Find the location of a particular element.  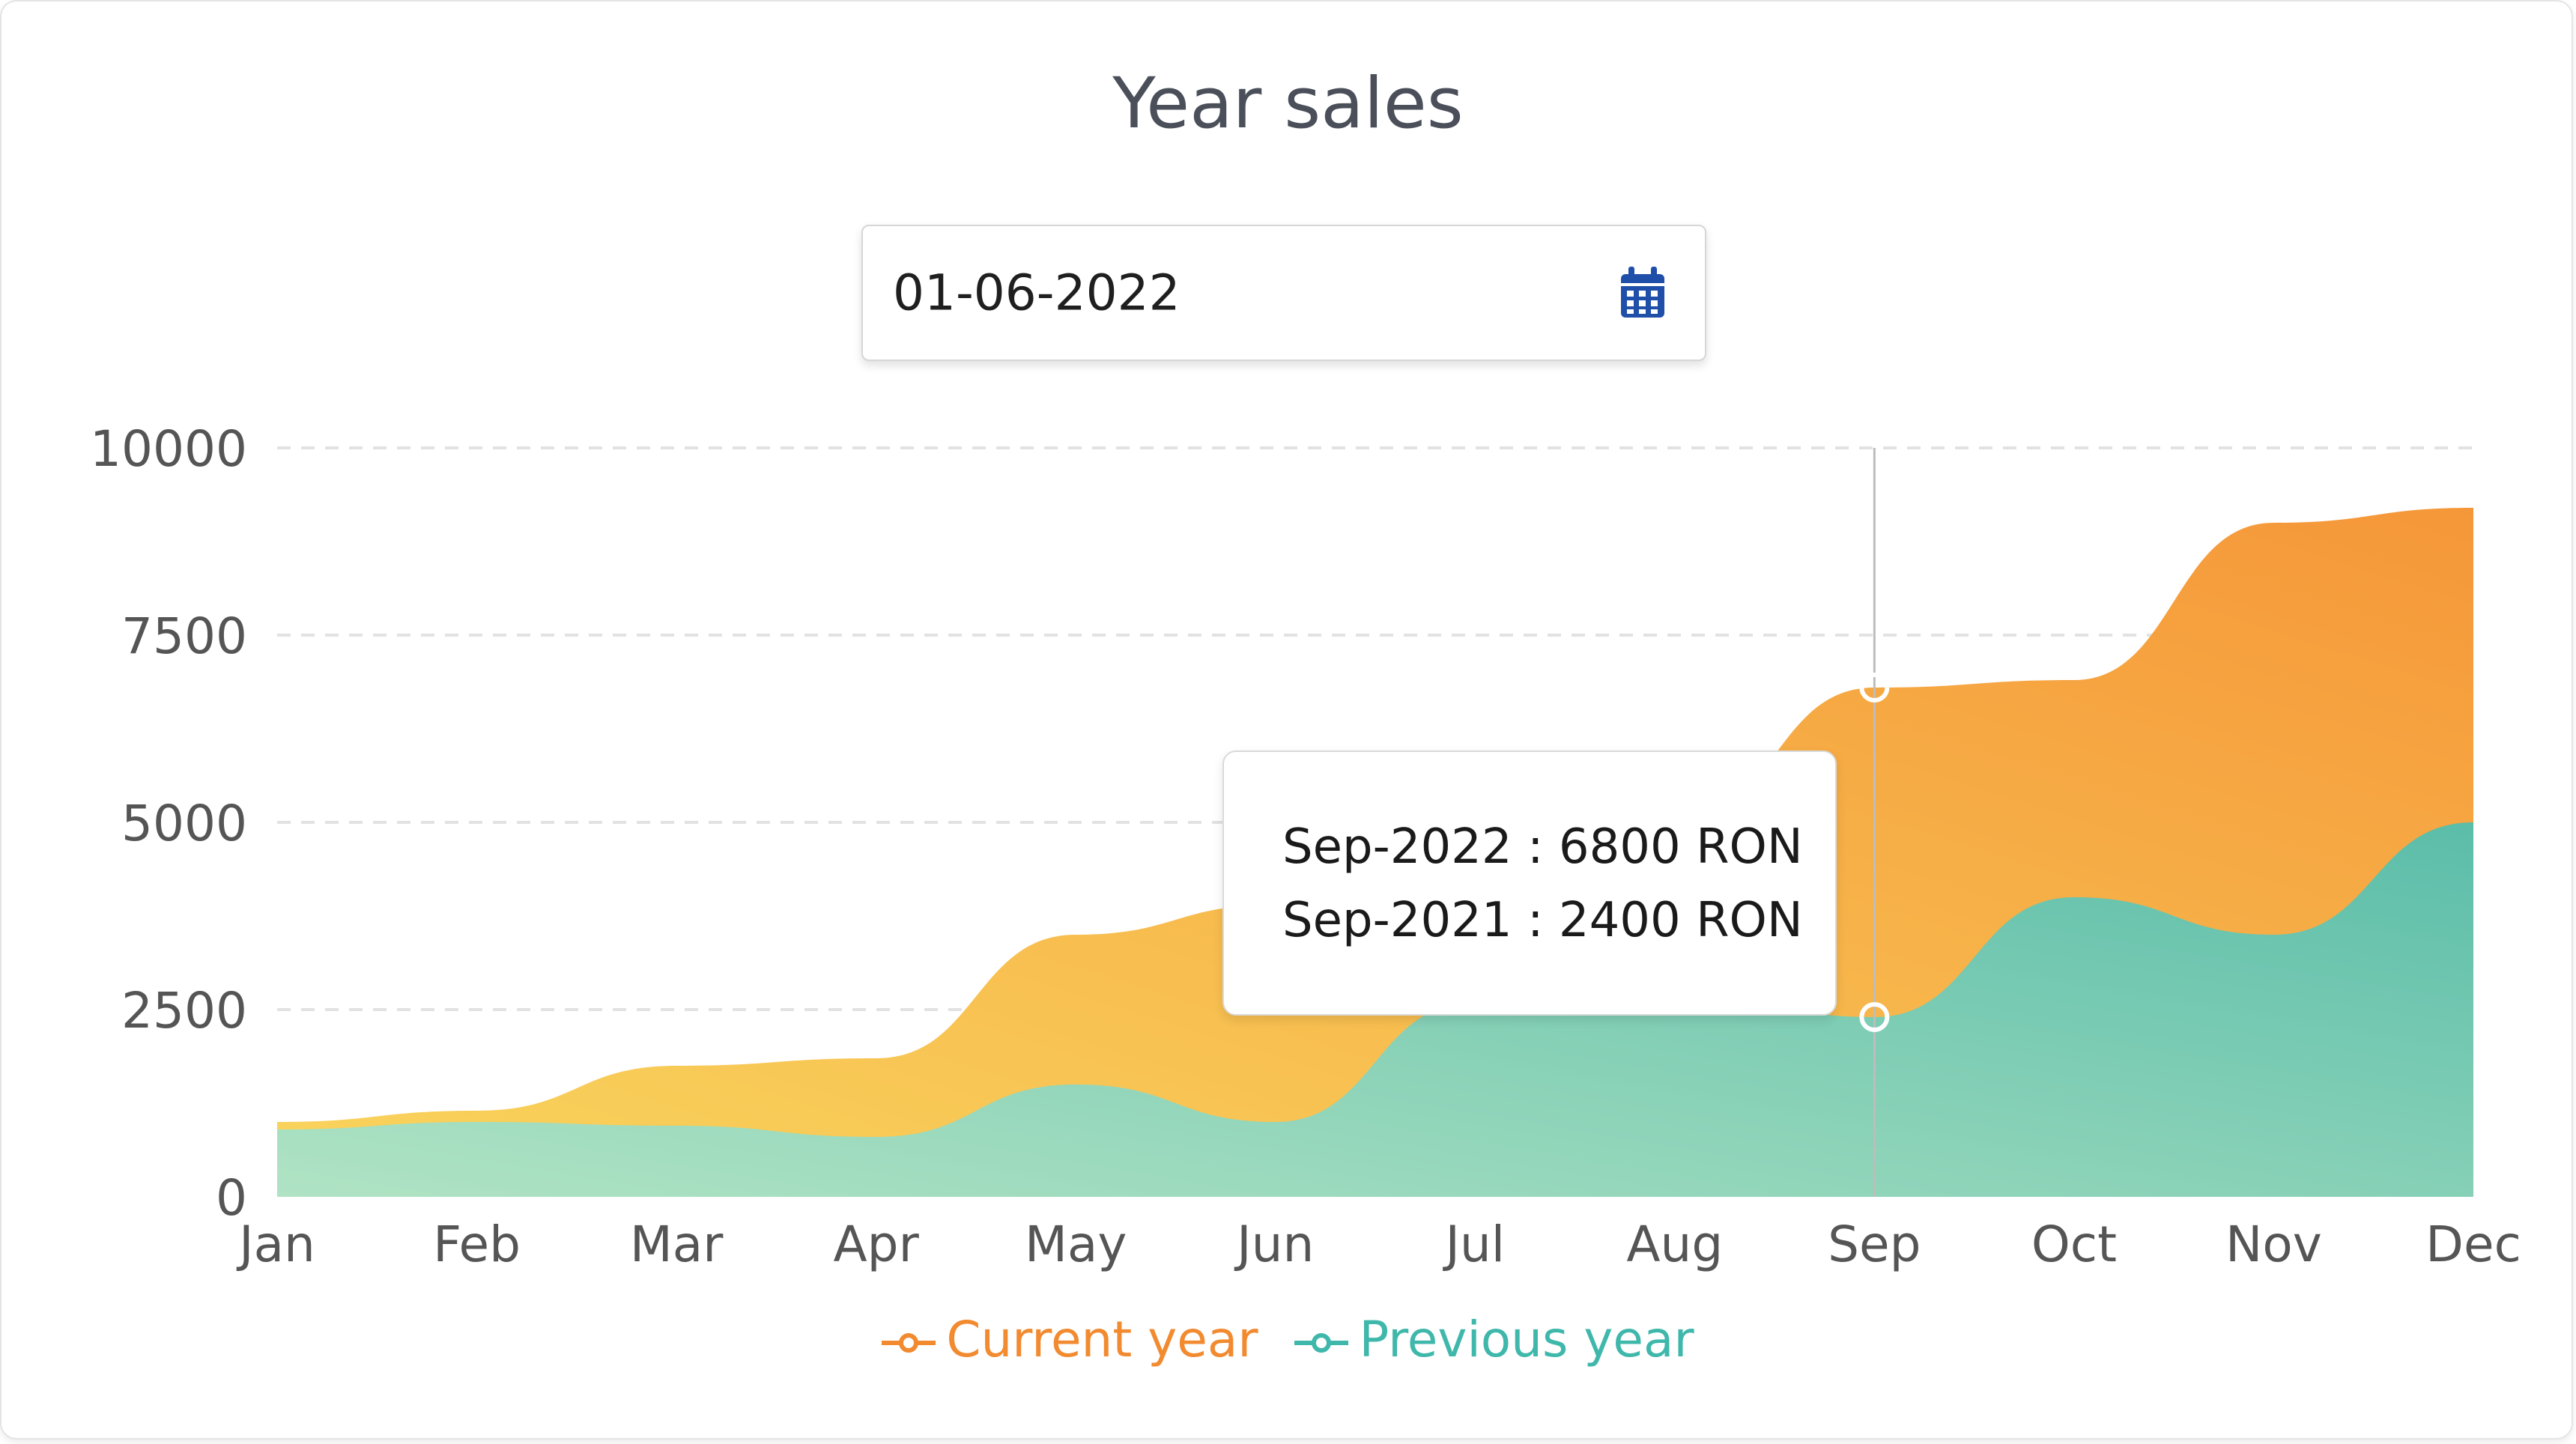

x-tick-label: Sep is located at coordinates (1874, 1244).